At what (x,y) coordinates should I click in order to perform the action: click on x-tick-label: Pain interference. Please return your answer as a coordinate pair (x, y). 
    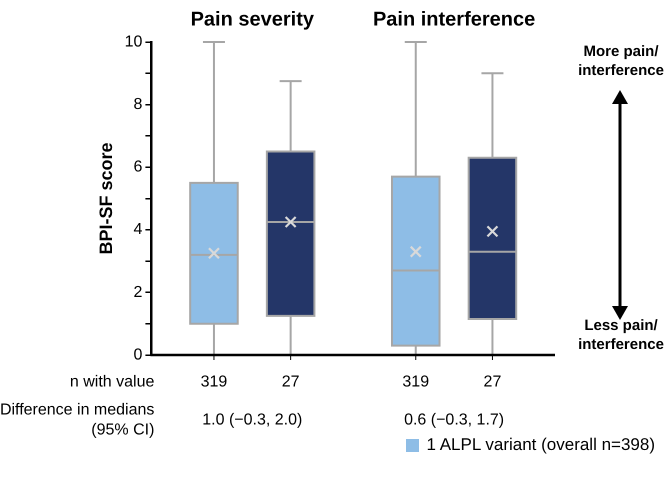
    Looking at the image, I should click on (454, 19).